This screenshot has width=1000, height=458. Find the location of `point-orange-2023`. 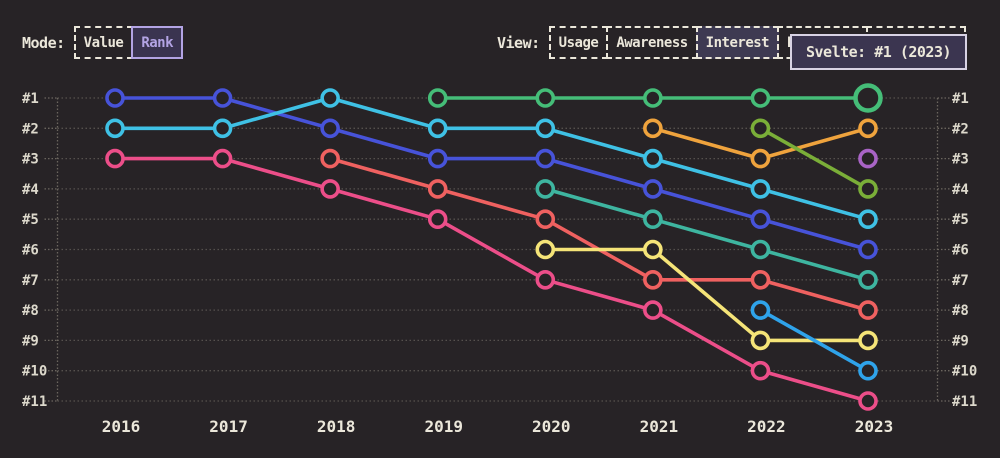

point-orange-2023 is located at coordinates (868, 128).